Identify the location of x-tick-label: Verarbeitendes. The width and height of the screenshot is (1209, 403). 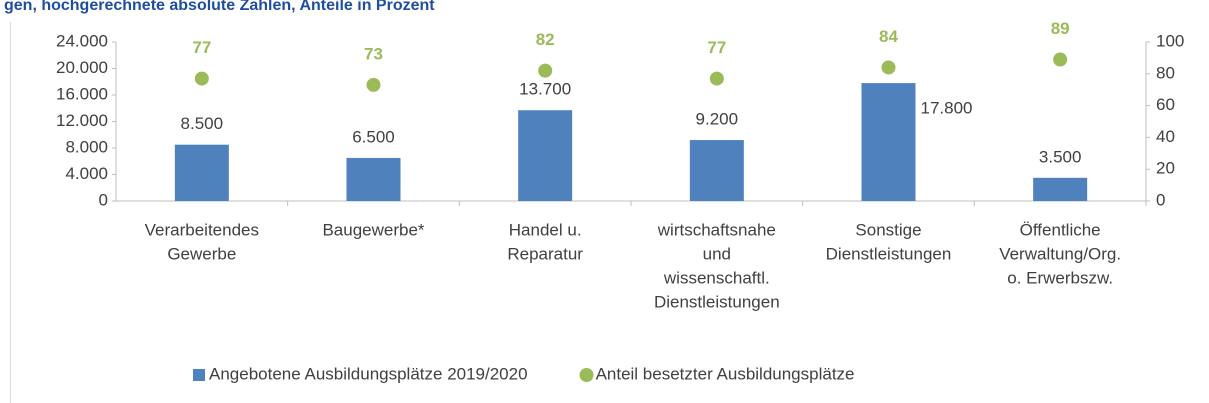
(202, 229).